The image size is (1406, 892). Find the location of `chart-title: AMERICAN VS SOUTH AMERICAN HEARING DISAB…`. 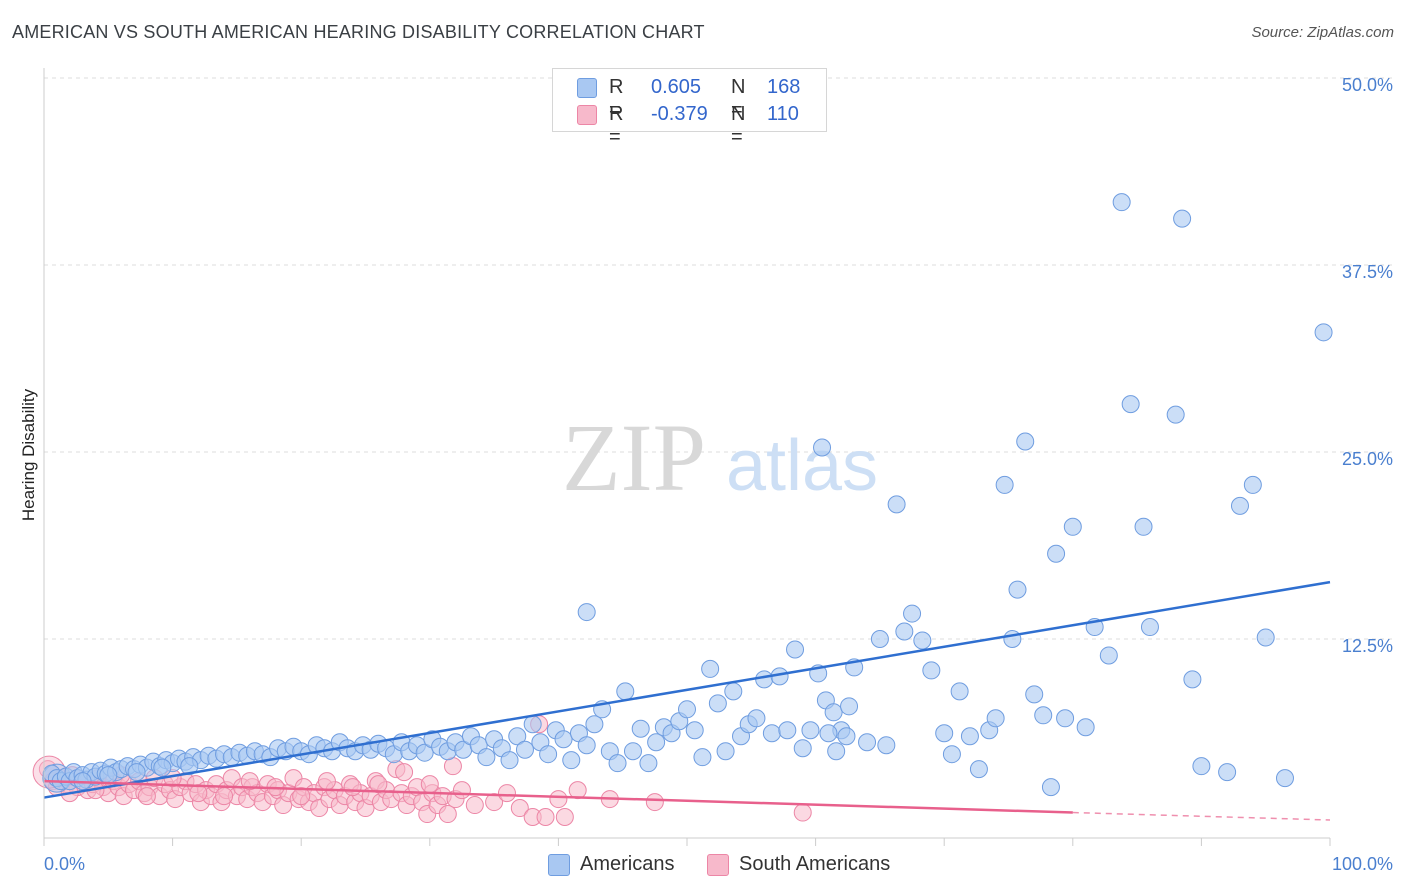

chart-title: AMERICAN VS SOUTH AMERICAN HEARING DISAB… is located at coordinates (358, 32).